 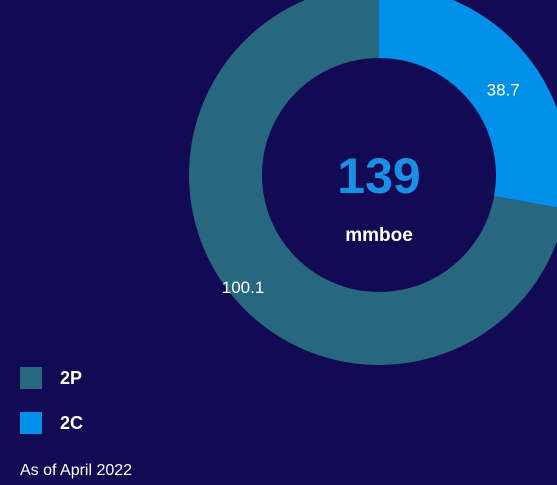 I want to click on center-label: mmboe, so click(x=379, y=235).